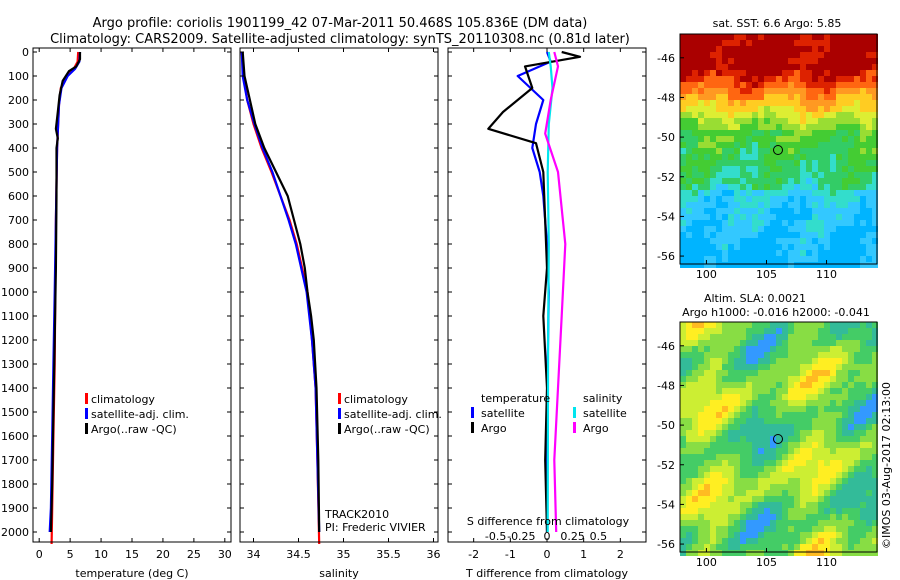 The height and width of the screenshot is (580, 900). Describe the element at coordinates (25, 52) in the screenshot. I see `depth-tick-label: 0` at that location.